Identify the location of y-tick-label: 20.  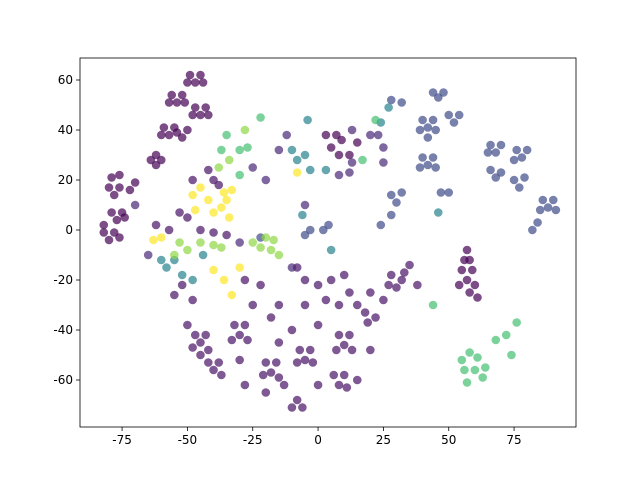
(65, 180).